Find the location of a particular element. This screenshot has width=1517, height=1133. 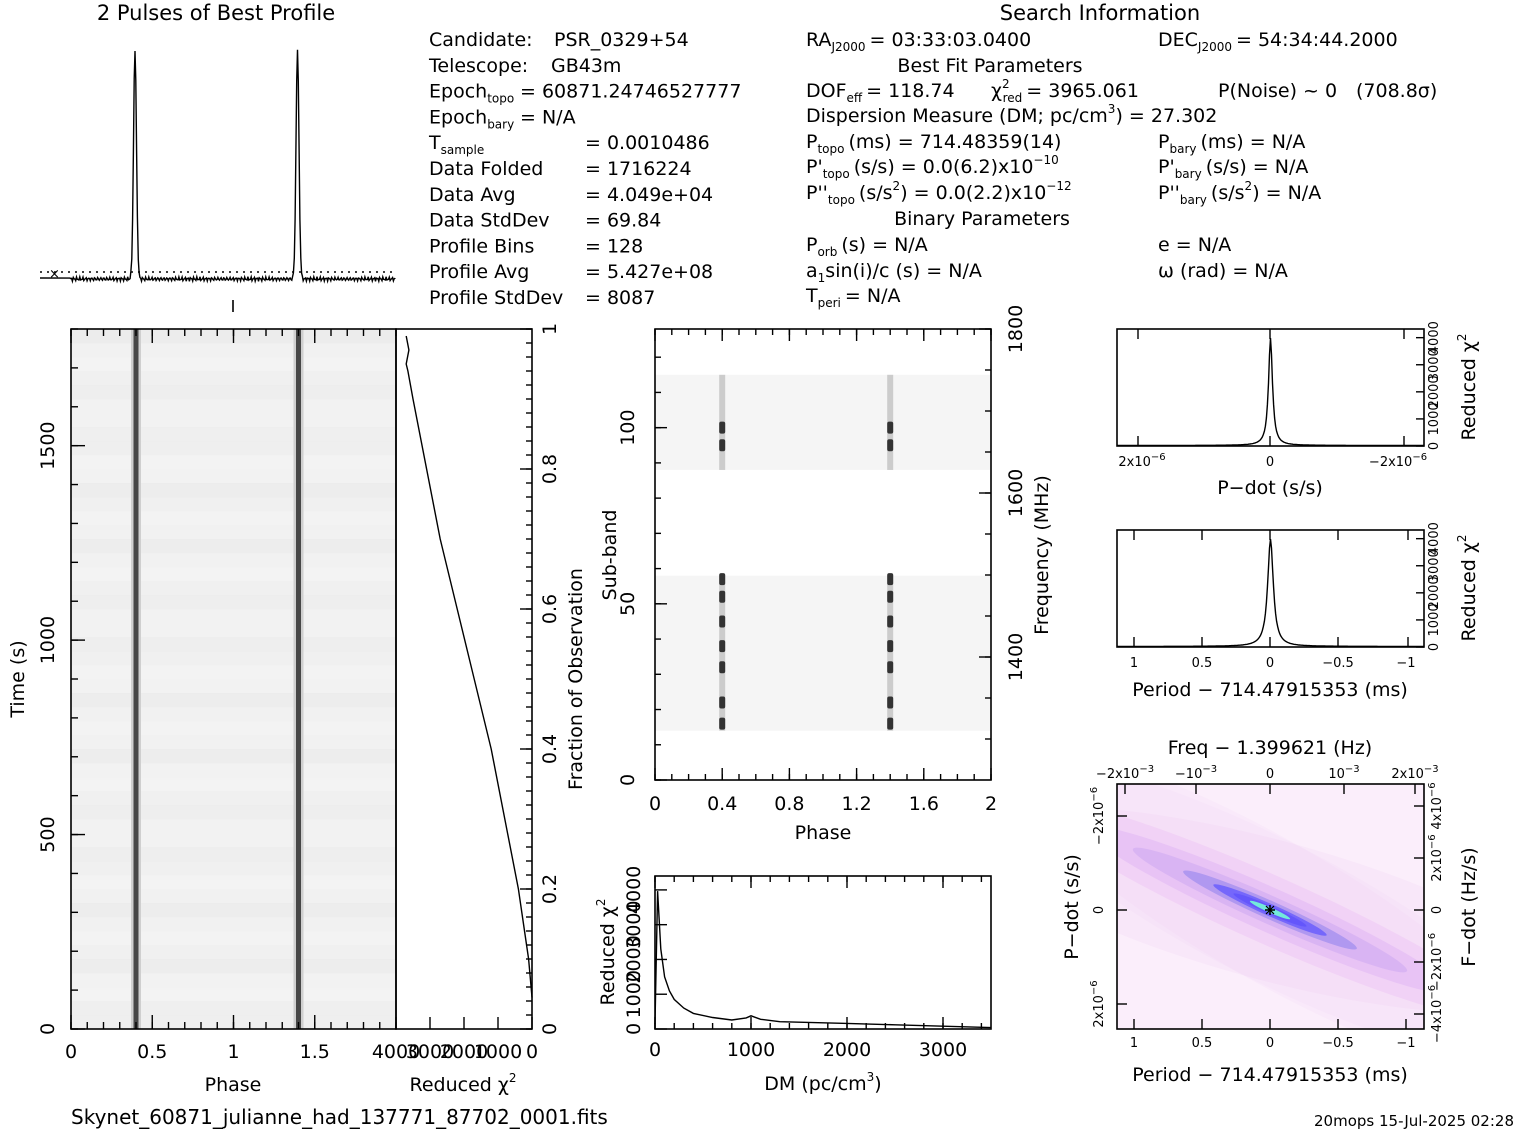

dm-chi-xtick: 3000 is located at coordinates (943, 1050).